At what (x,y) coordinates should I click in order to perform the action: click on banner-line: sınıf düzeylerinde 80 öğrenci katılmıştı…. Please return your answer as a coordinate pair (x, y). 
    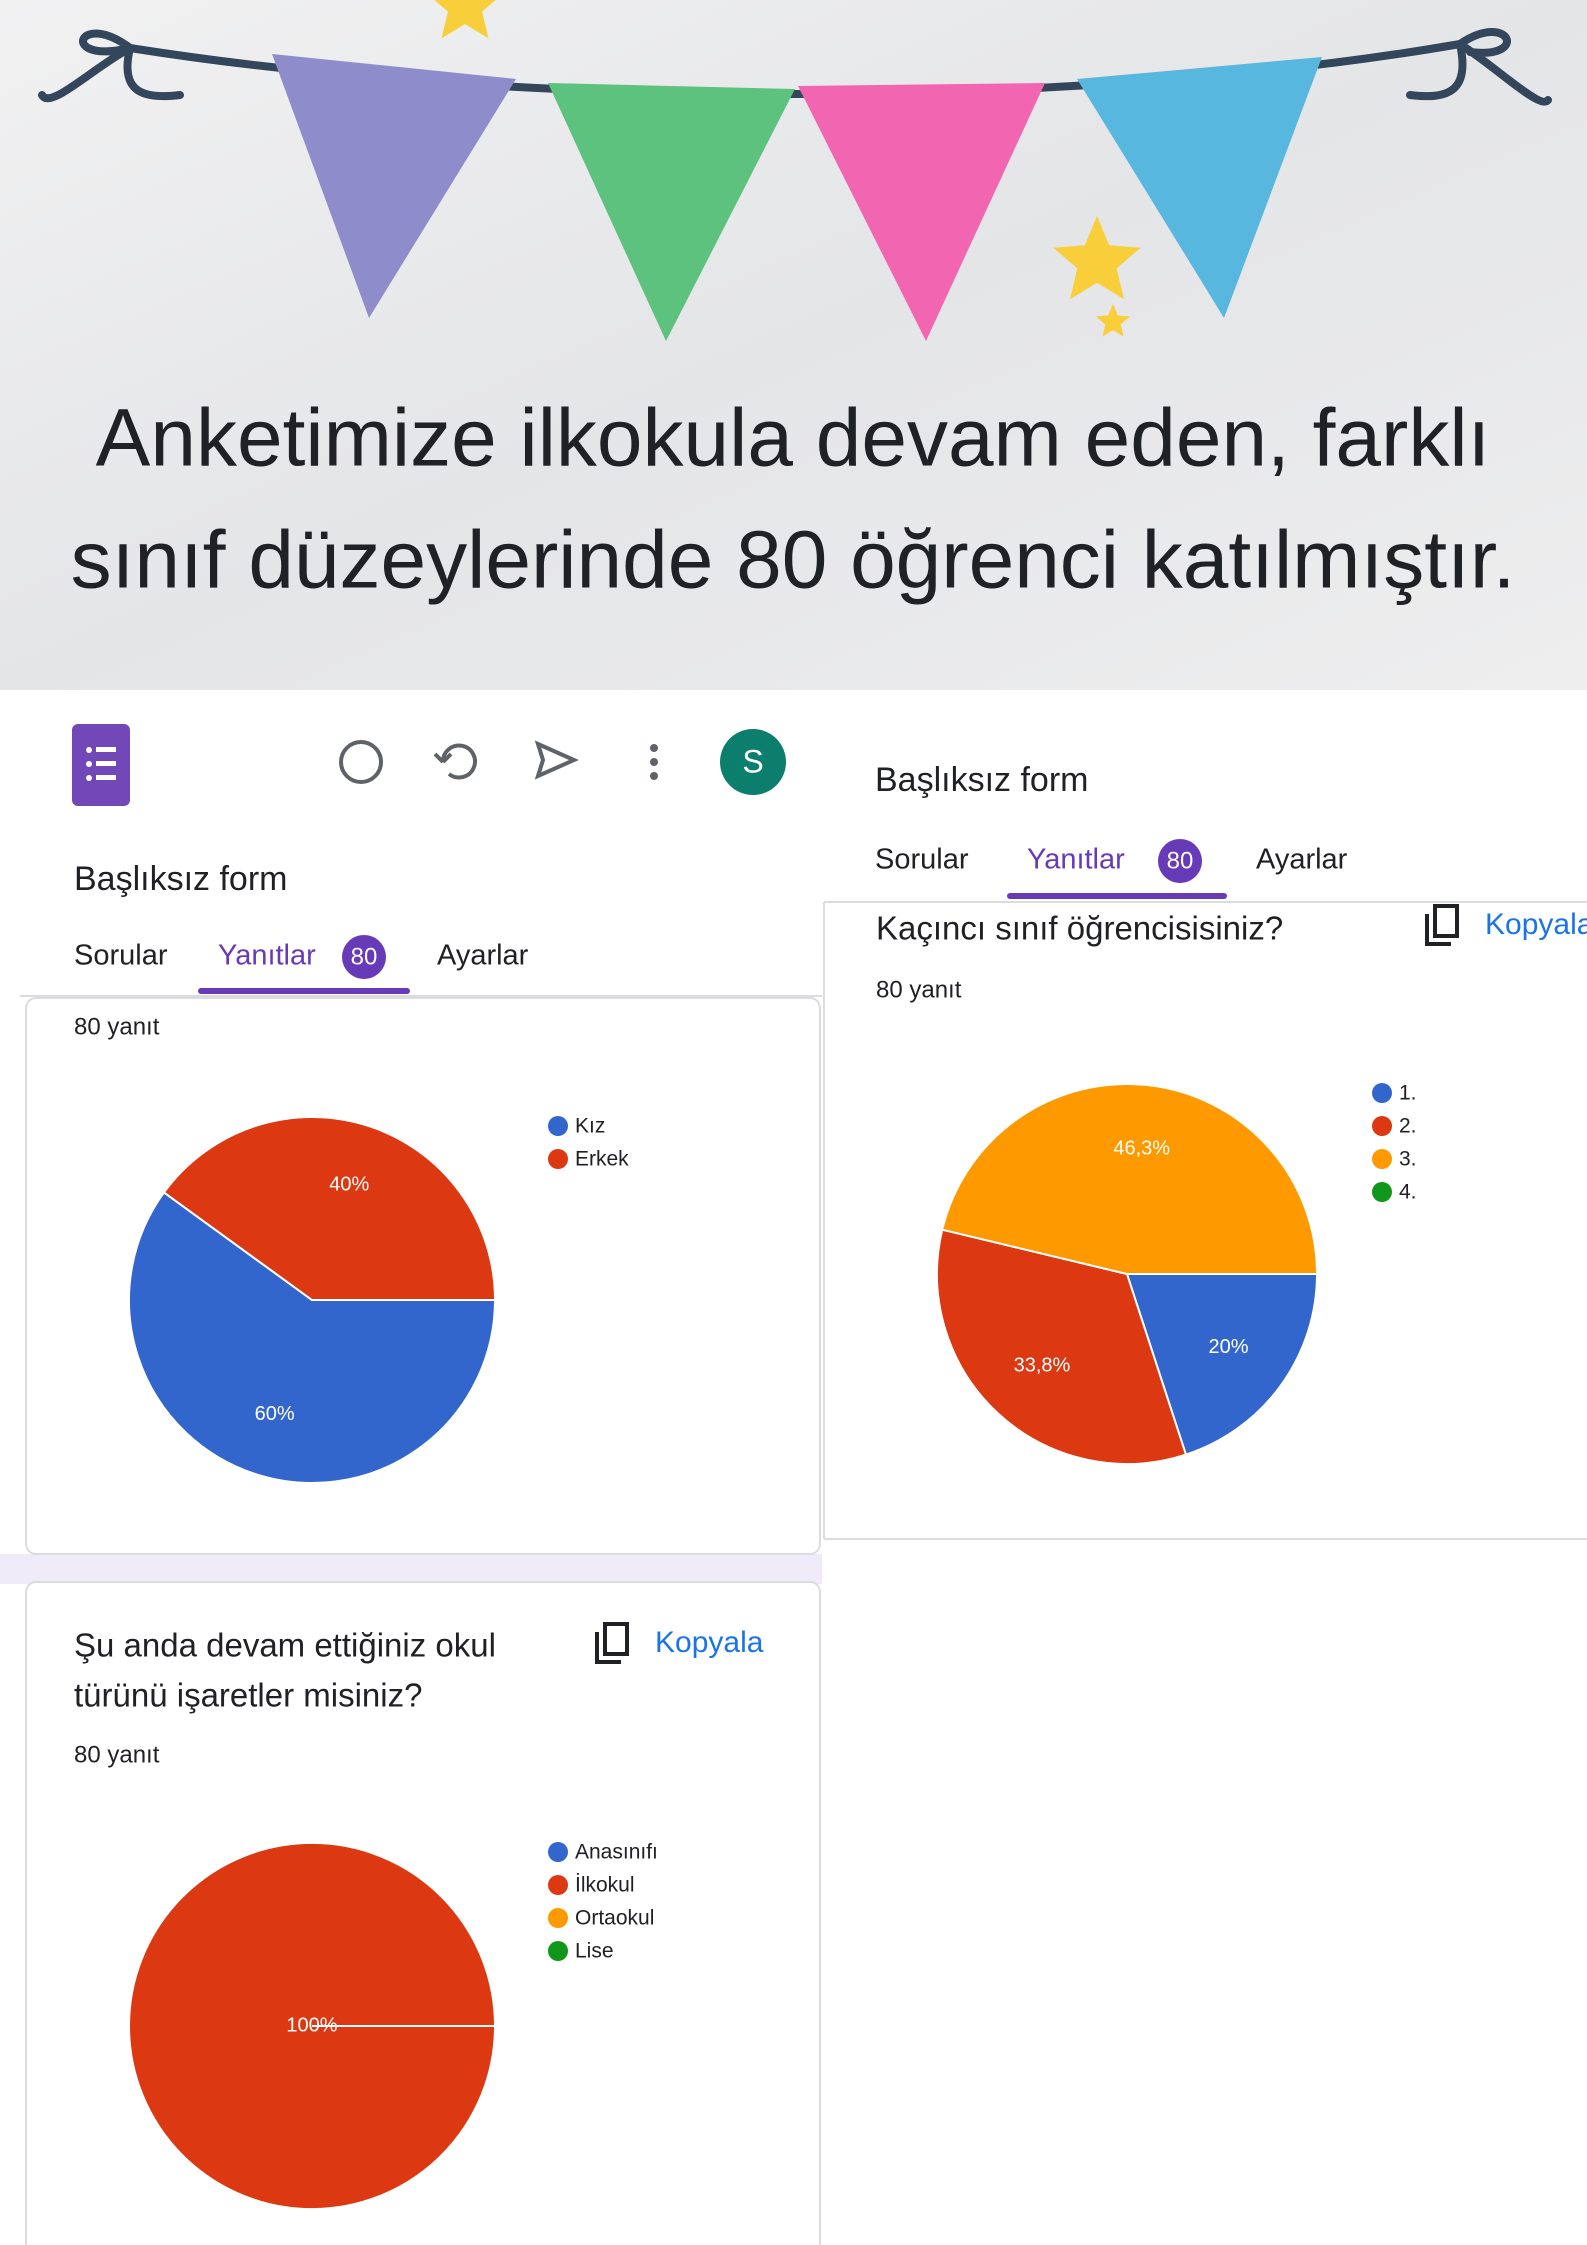
    Looking at the image, I should click on (793, 560).